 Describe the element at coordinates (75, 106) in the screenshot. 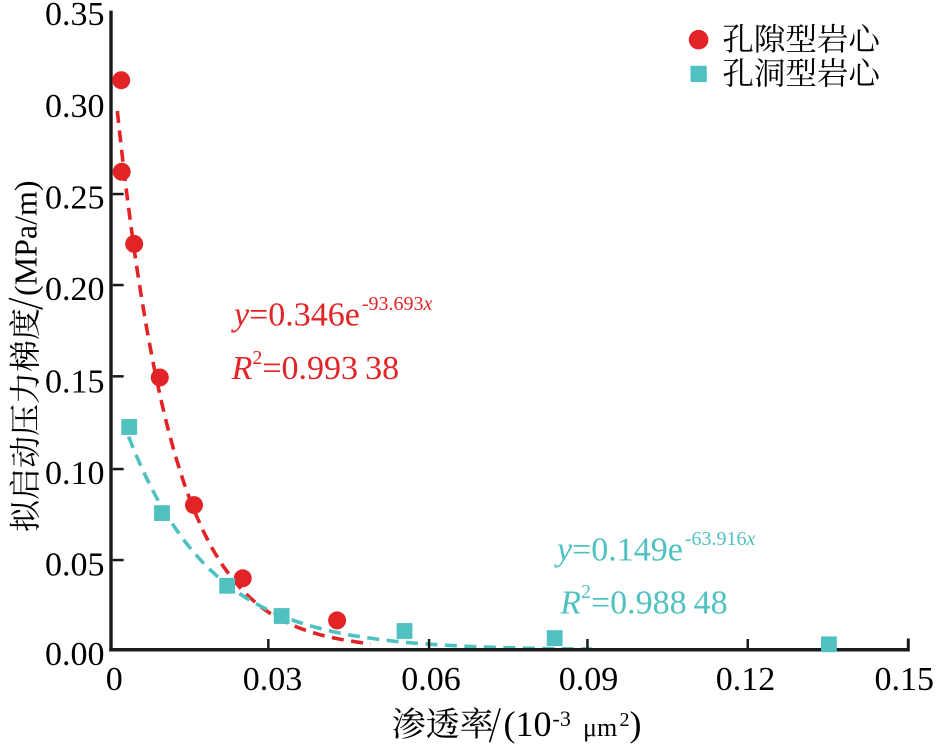

I see `svg-text: 0.30` at that location.